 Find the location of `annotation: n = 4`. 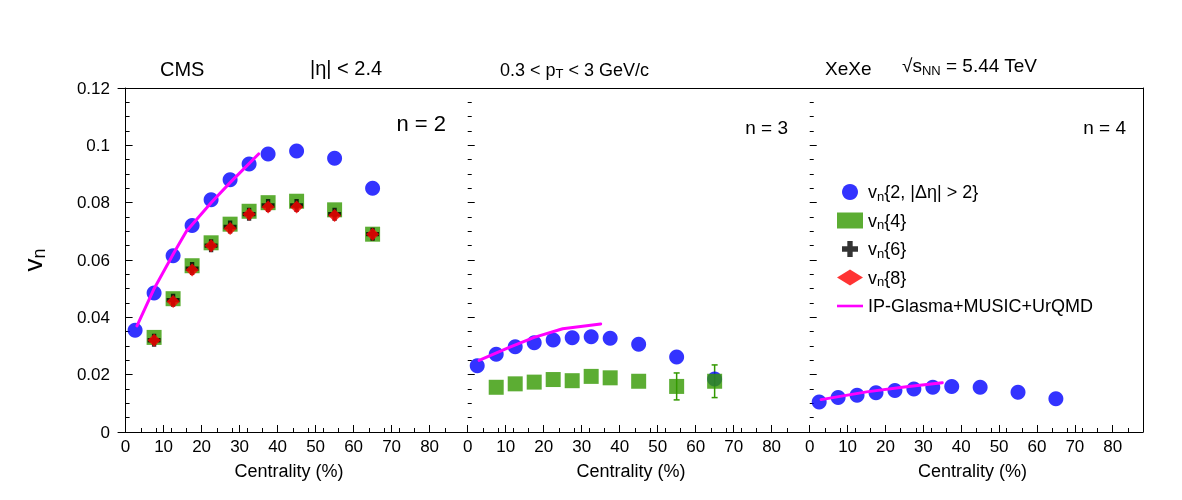

annotation: n = 4 is located at coordinates (1105, 127).